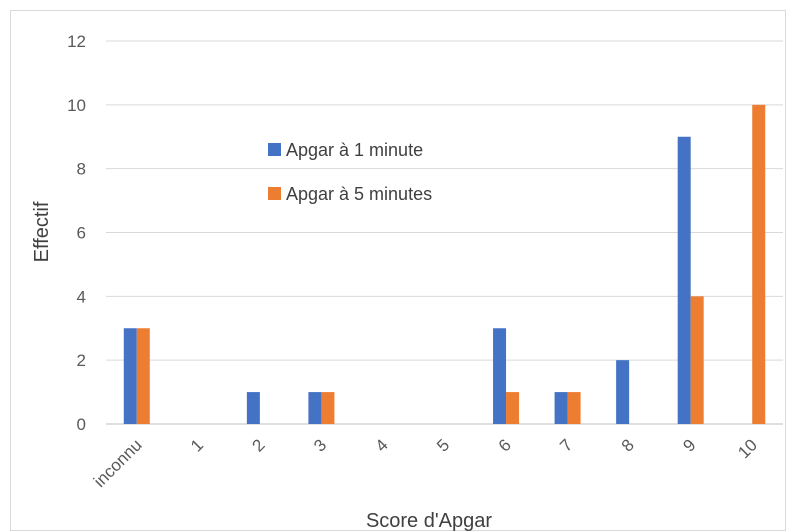 The height and width of the screenshot is (532, 798). What do you see at coordinates (42, 231) in the screenshot?
I see `y-axis-title: Effectif` at bounding box center [42, 231].